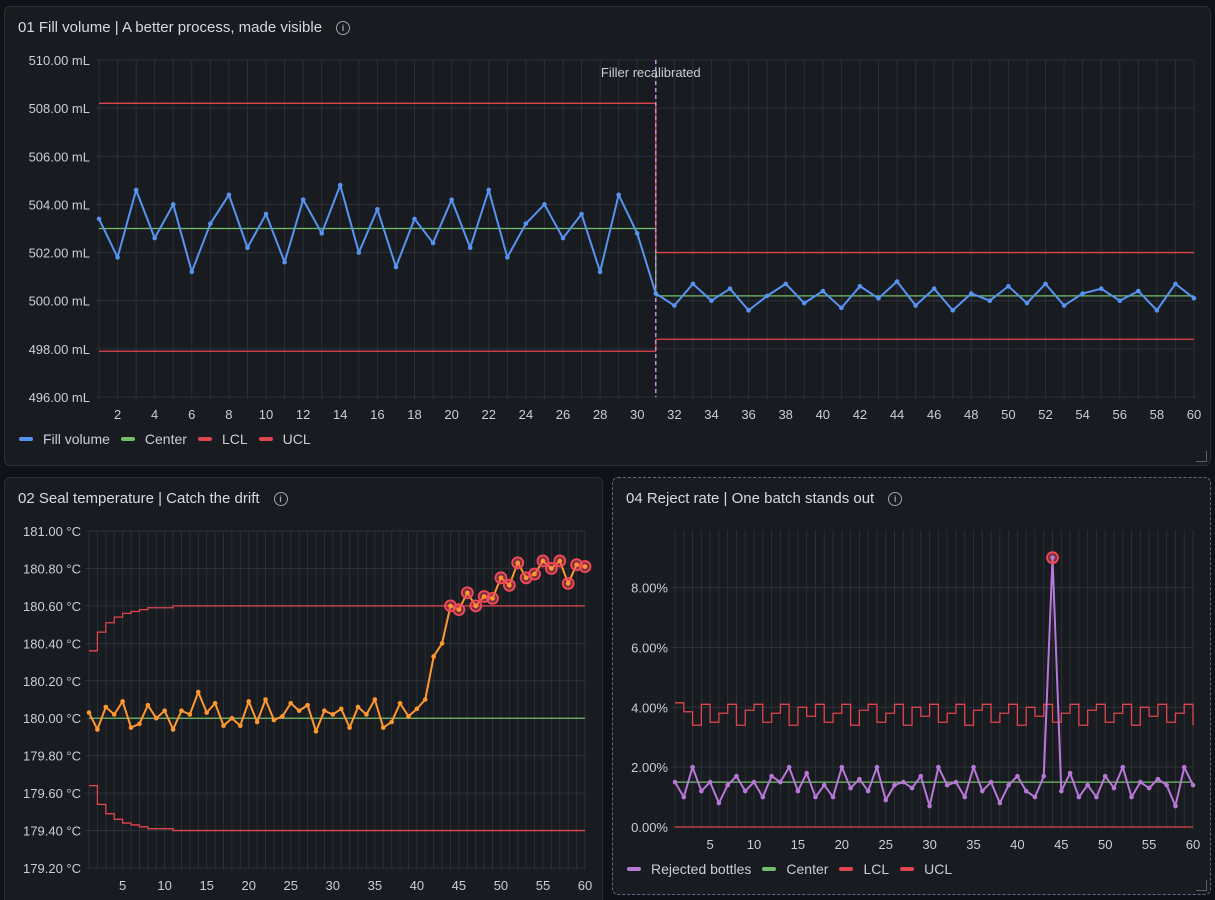 The image size is (1215, 900). I want to click on x-tick-label: 12, so click(303, 414).